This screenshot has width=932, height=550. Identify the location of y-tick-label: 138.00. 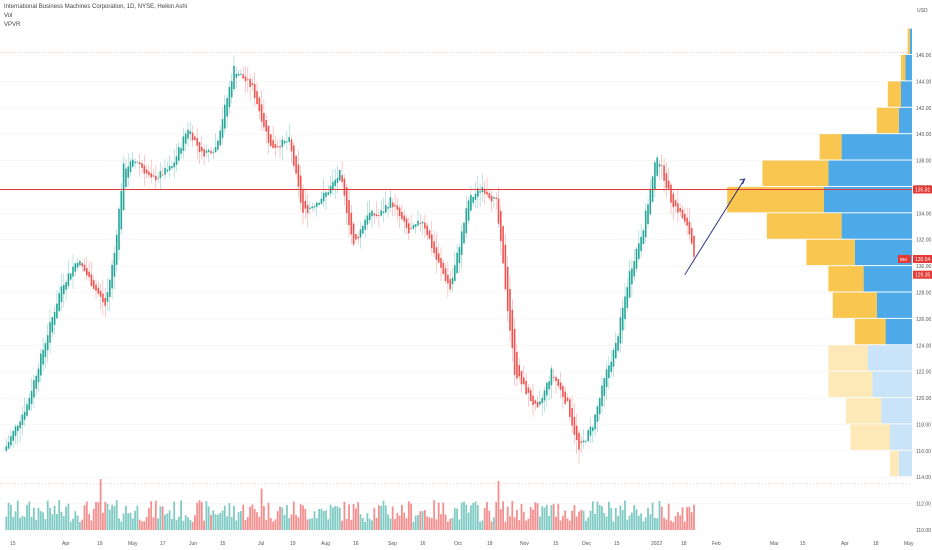
(924, 162).